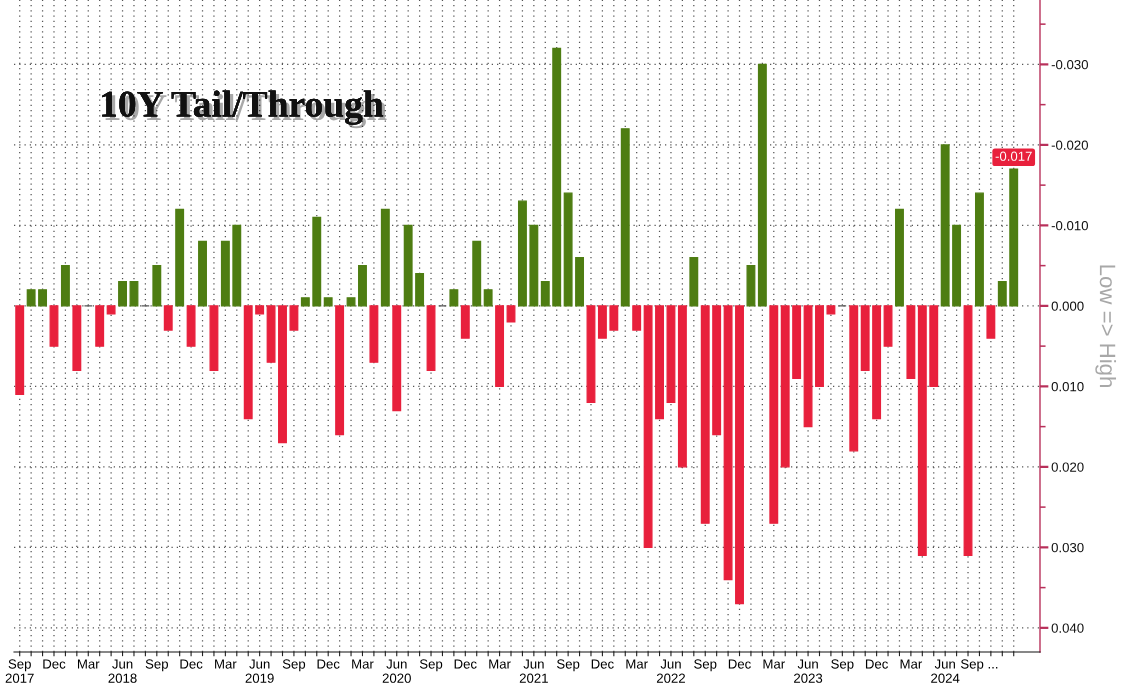 This screenshot has height=689, width=1126. I want to click on y-tick-label: 0.010, so click(1067, 386).